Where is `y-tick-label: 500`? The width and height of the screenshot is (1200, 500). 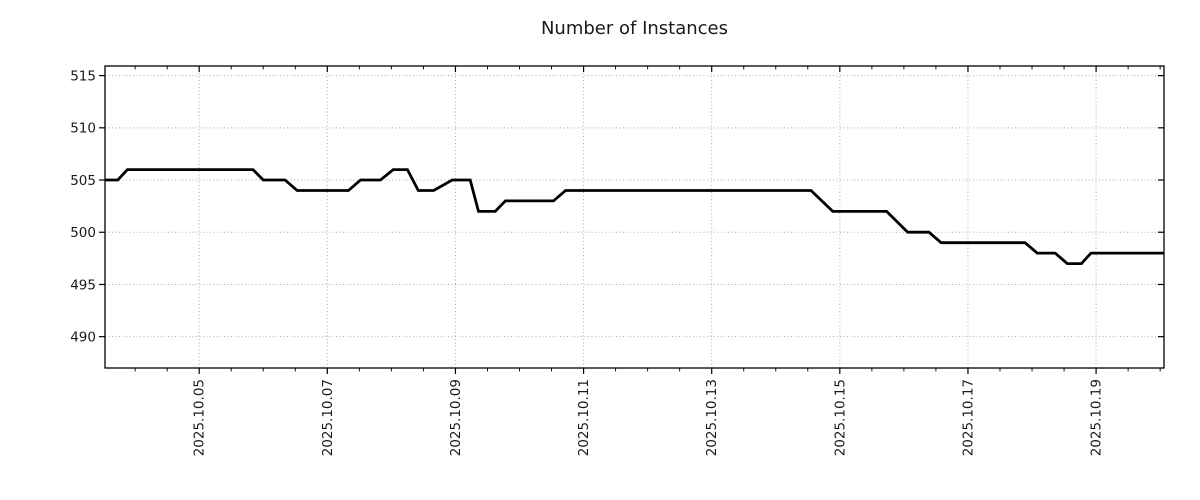 y-tick-label: 500 is located at coordinates (83, 233).